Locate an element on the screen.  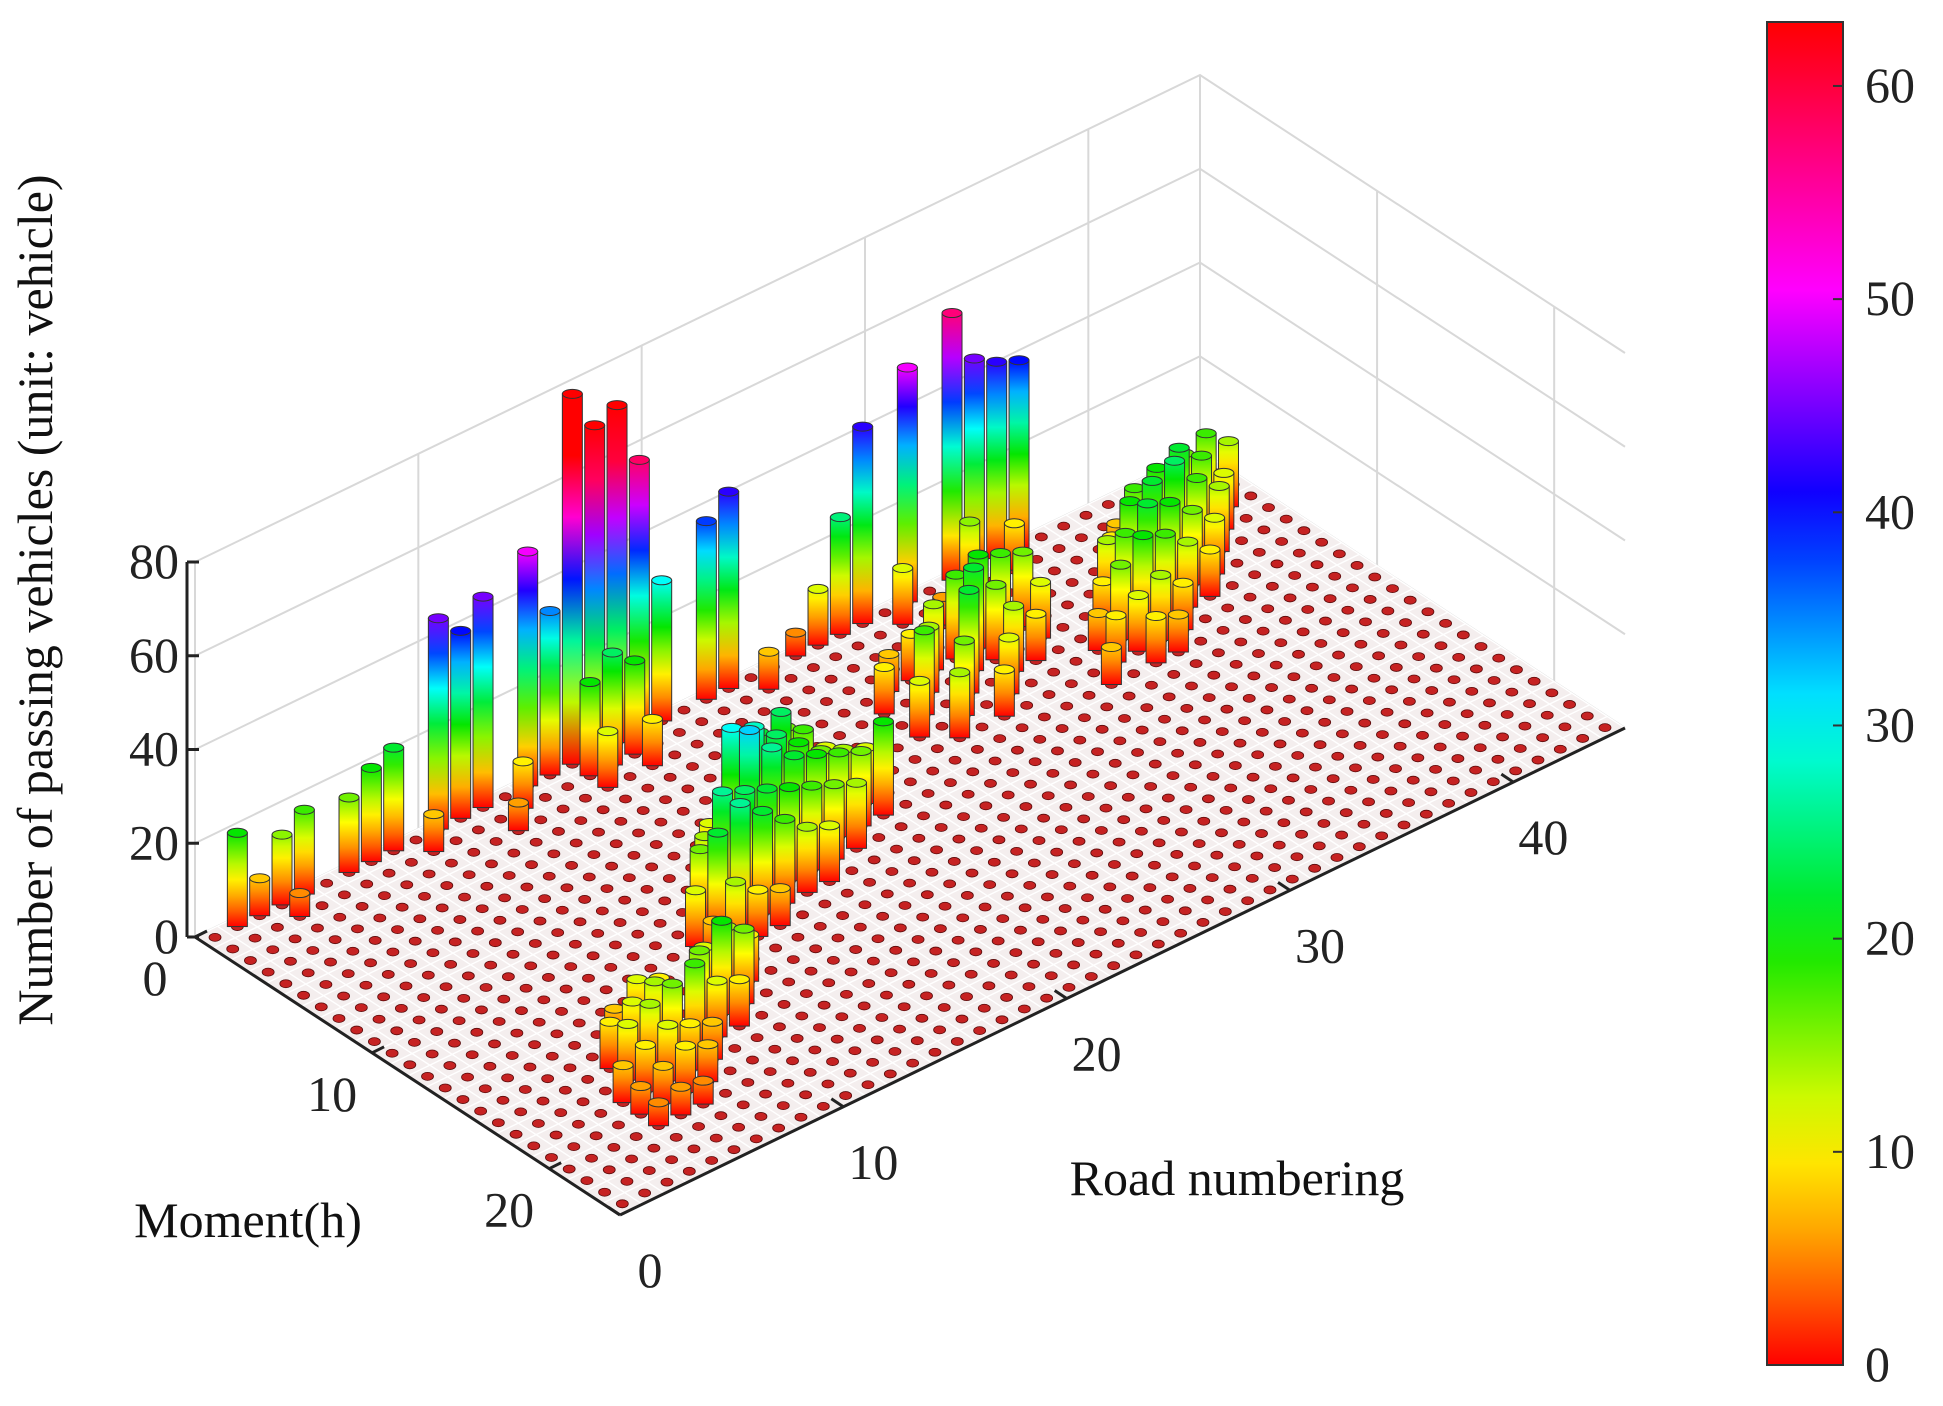
colorbar-tick-label: 50 is located at coordinates (1890, 298).